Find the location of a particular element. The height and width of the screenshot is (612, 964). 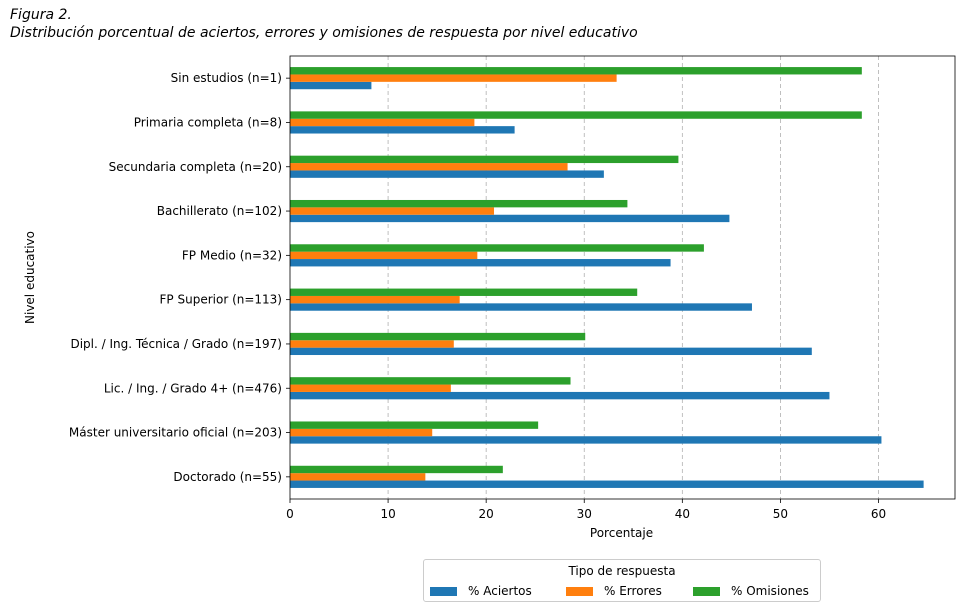

x-tick-label: 30 is located at coordinates (584, 514).